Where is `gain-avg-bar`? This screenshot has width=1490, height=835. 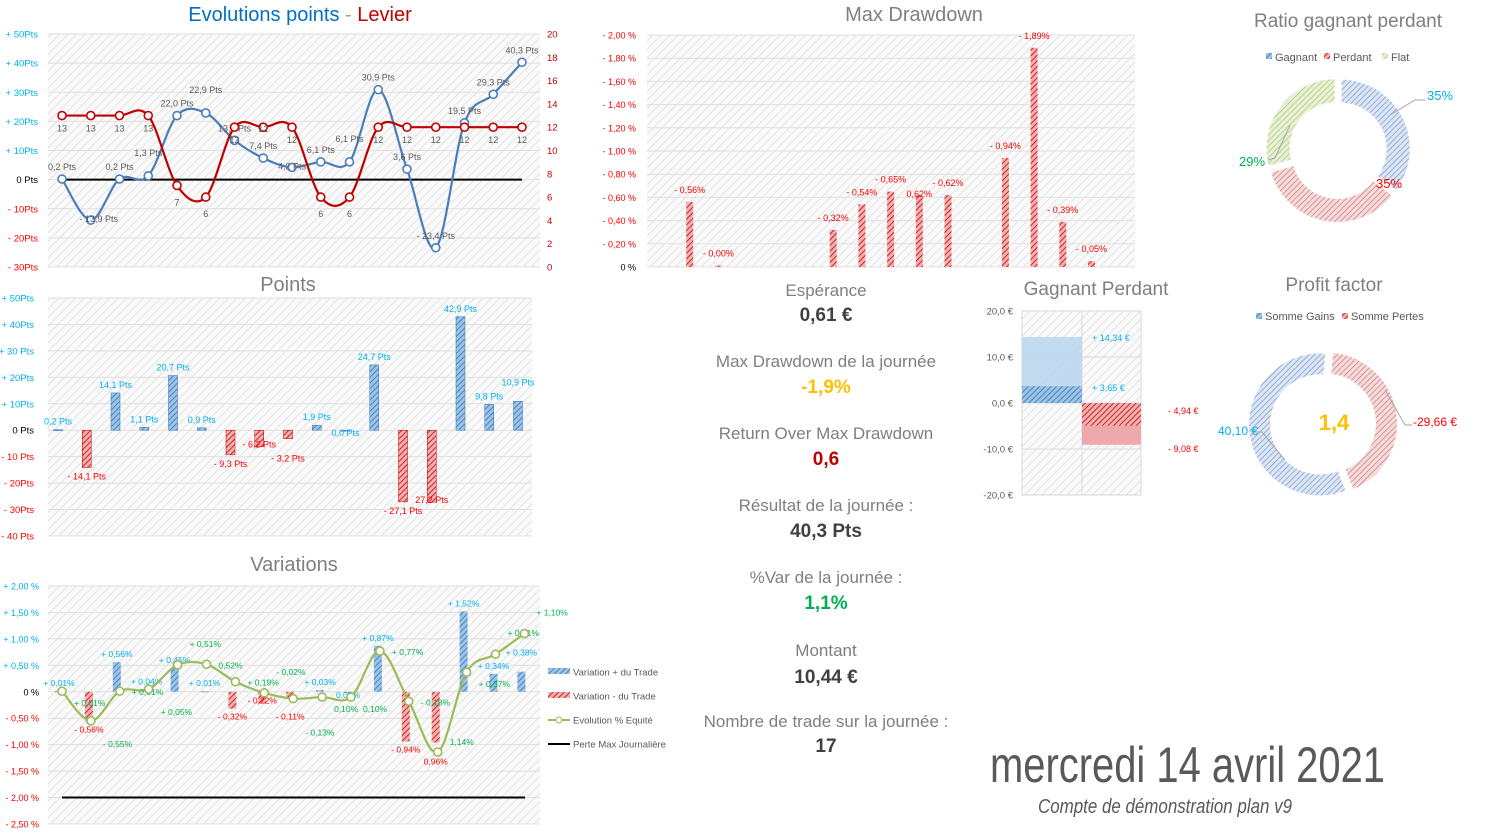 gain-avg-bar is located at coordinates (1052, 394).